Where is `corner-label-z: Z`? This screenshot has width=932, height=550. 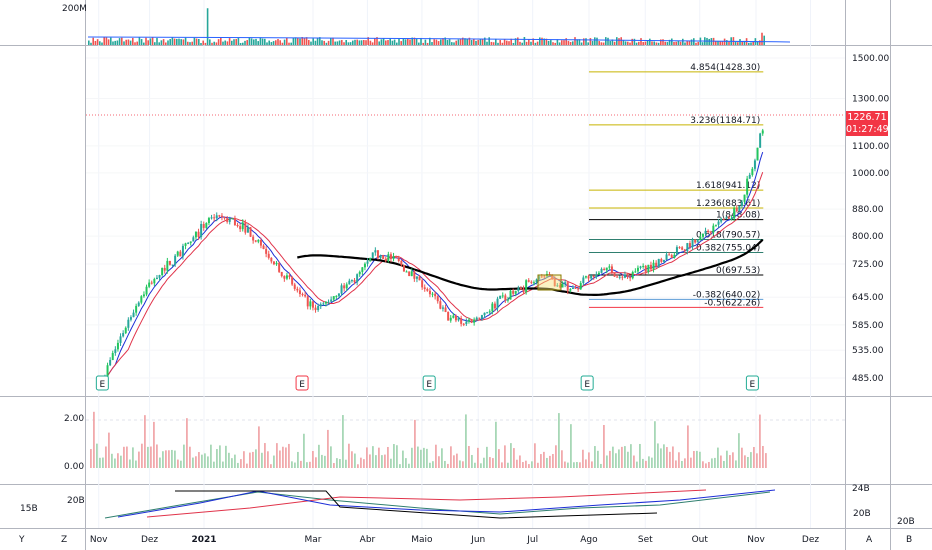
corner-label-z: Z is located at coordinates (64, 540).